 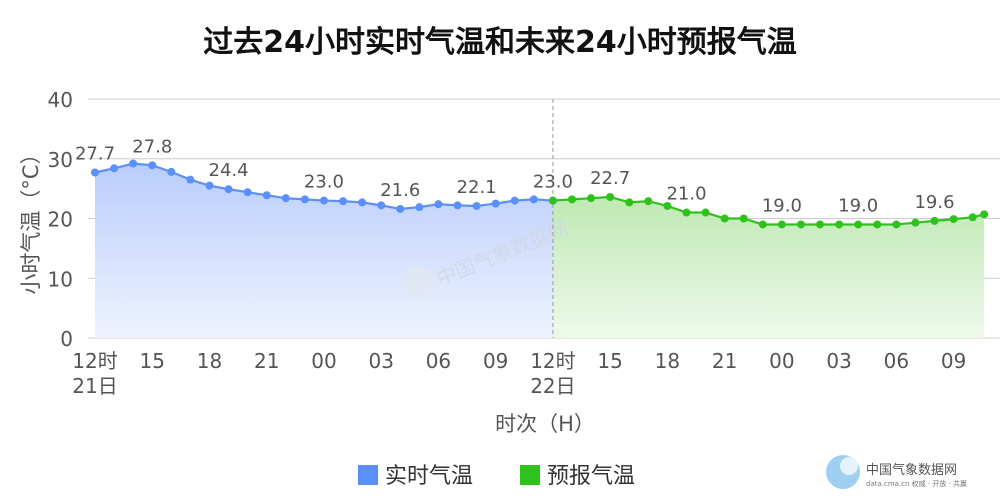 I want to click on data-label: 19.6, so click(x=934, y=202).